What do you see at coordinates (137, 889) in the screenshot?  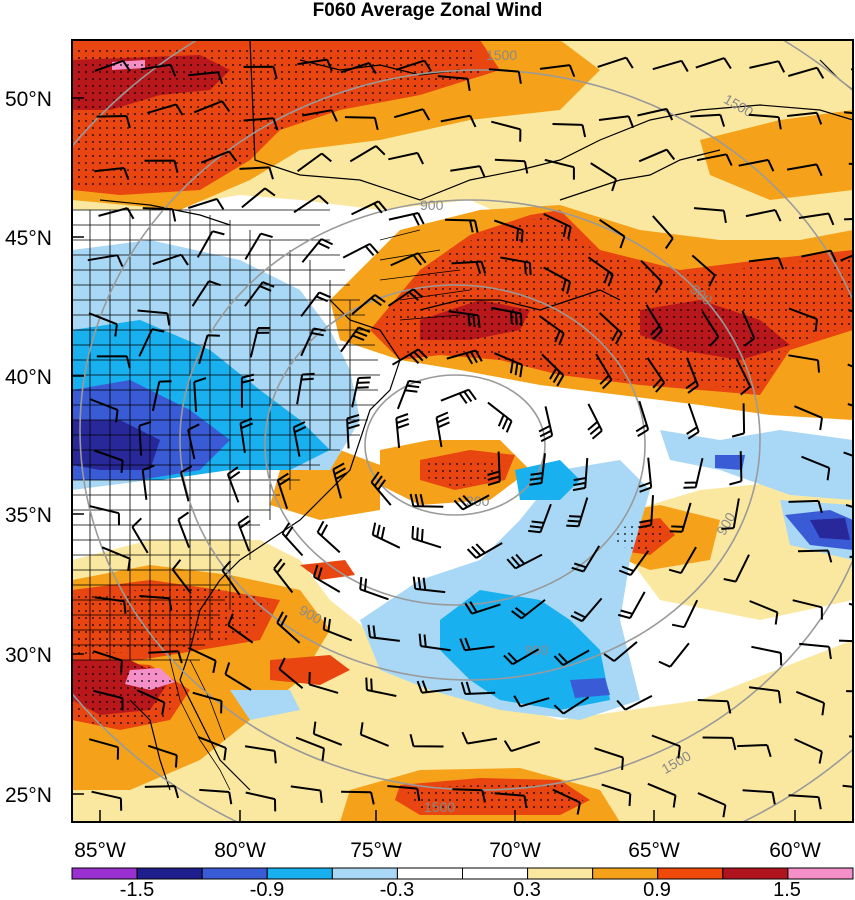 I see `colorbar-label: -1.5` at bounding box center [137, 889].